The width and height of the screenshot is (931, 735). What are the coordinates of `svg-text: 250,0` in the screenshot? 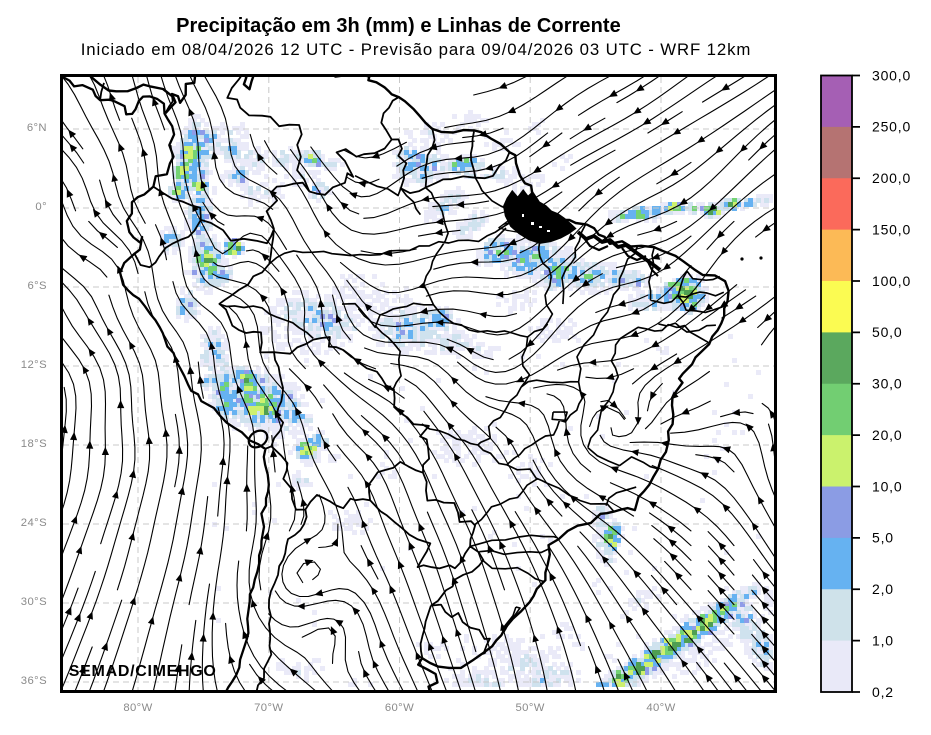 It's located at (891, 127).